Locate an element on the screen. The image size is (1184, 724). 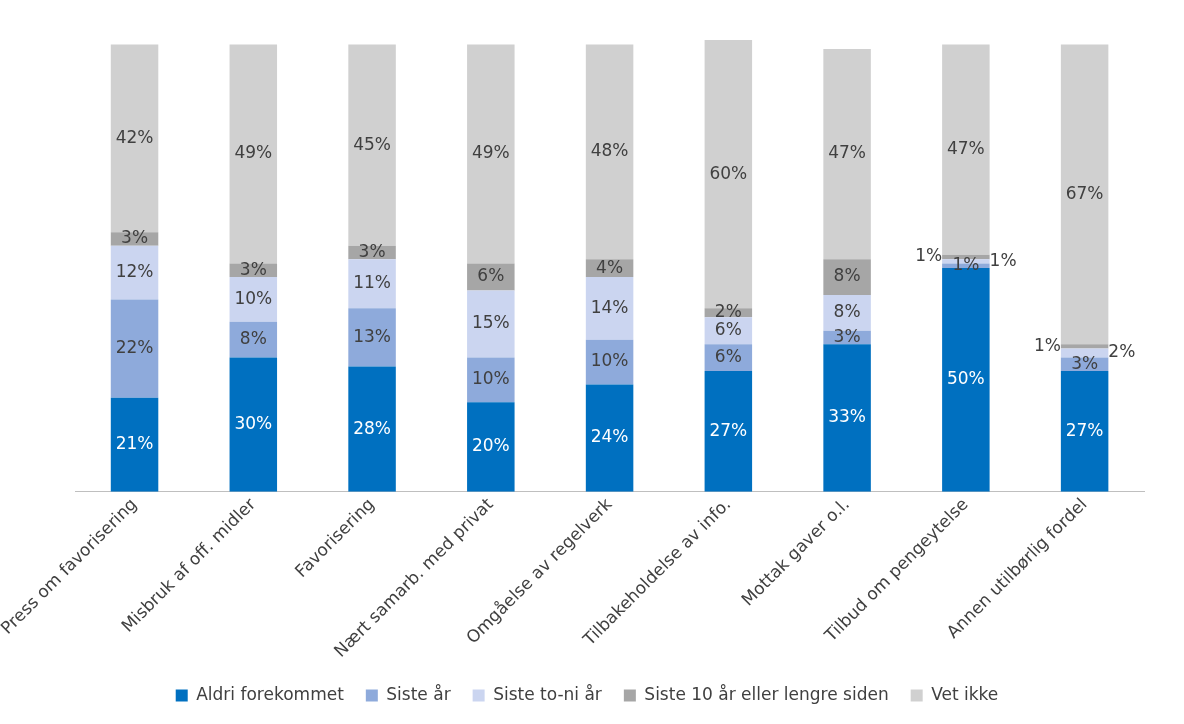
data-label: 21% is located at coordinates (134, 443).